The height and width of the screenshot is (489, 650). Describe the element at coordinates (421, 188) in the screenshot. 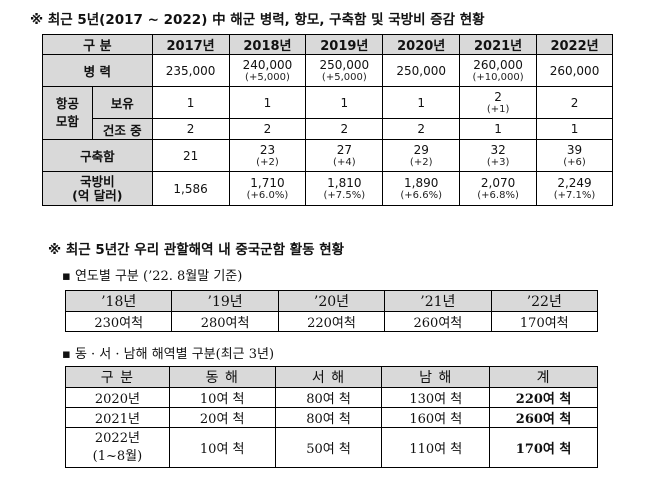

I see `cell: 1,890 (+6.6%)` at that location.